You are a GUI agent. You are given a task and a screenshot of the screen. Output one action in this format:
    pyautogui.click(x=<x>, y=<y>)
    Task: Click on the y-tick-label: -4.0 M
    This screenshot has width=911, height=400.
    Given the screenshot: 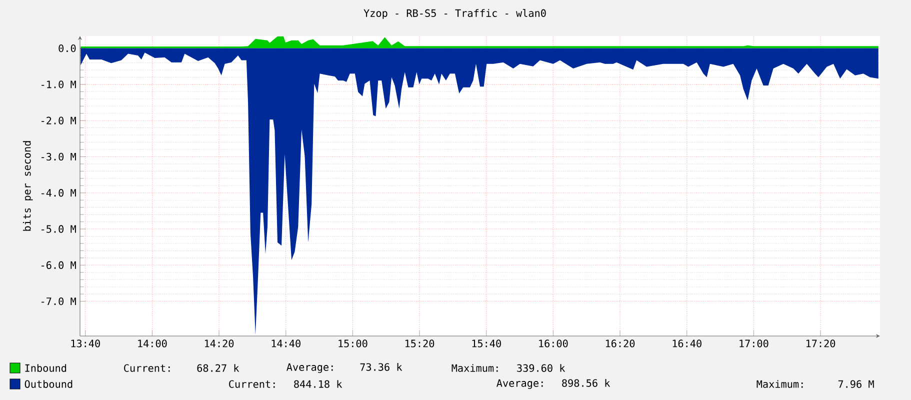 What is the action you would take?
    pyautogui.click(x=59, y=193)
    